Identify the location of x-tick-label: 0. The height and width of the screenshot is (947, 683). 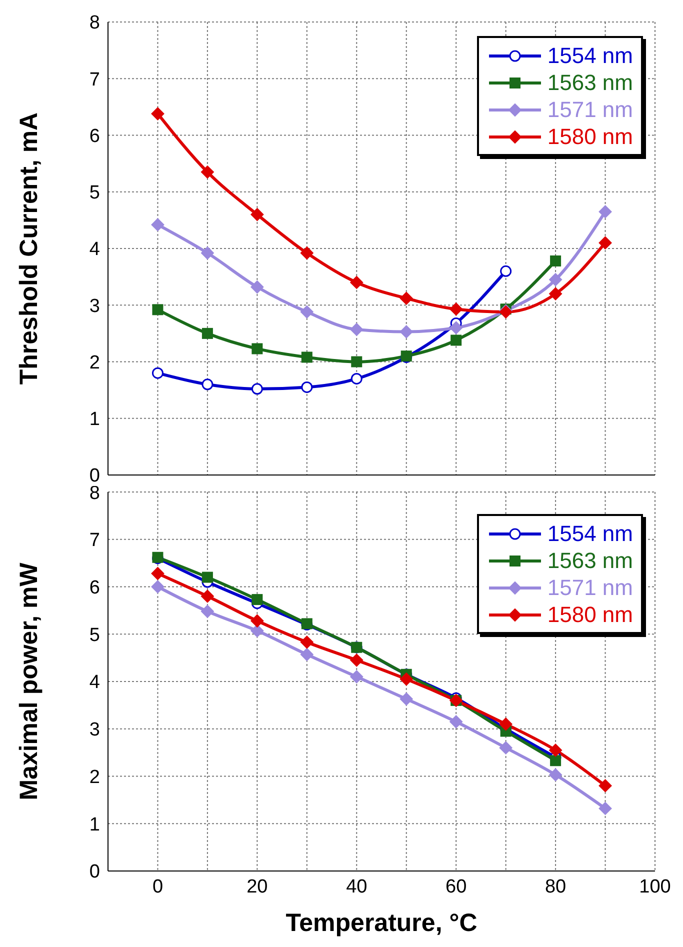
(158, 887).